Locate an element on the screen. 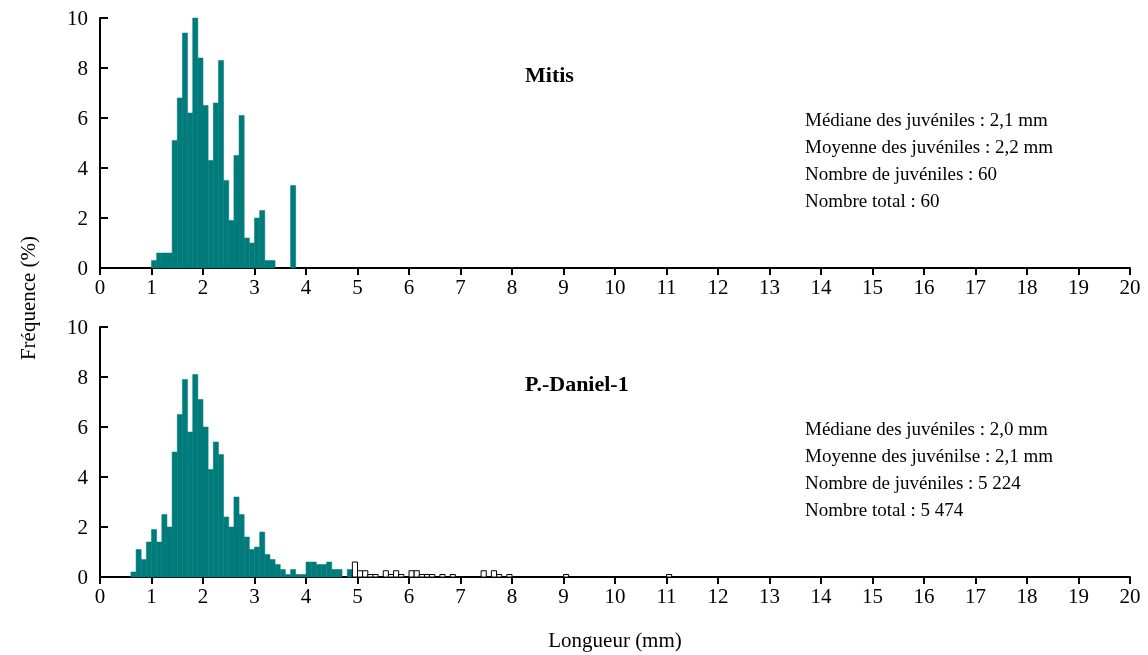  annotation: Nombre de juvéniles : 5 224 is located at coordinates (913, 482).